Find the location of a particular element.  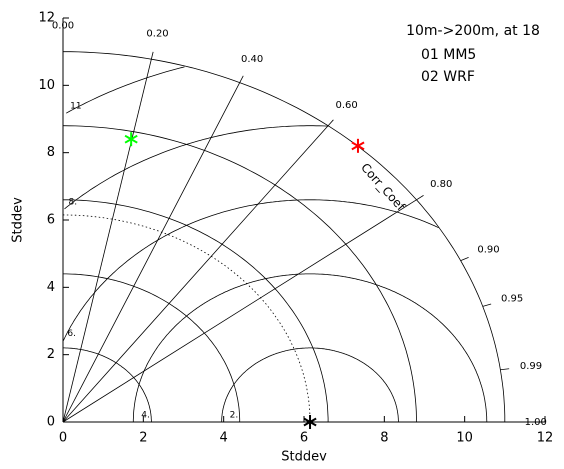

rms-label: 11 is located at coordinates (75, 107).